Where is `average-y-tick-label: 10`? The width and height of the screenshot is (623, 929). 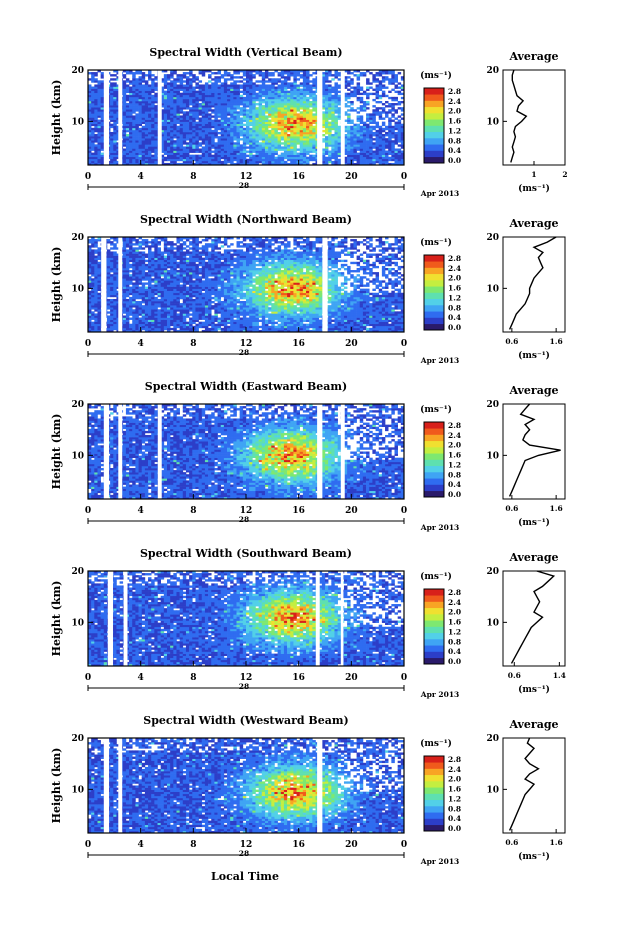 average-y-tick-label: 10 is located at coordinates (492, 122).